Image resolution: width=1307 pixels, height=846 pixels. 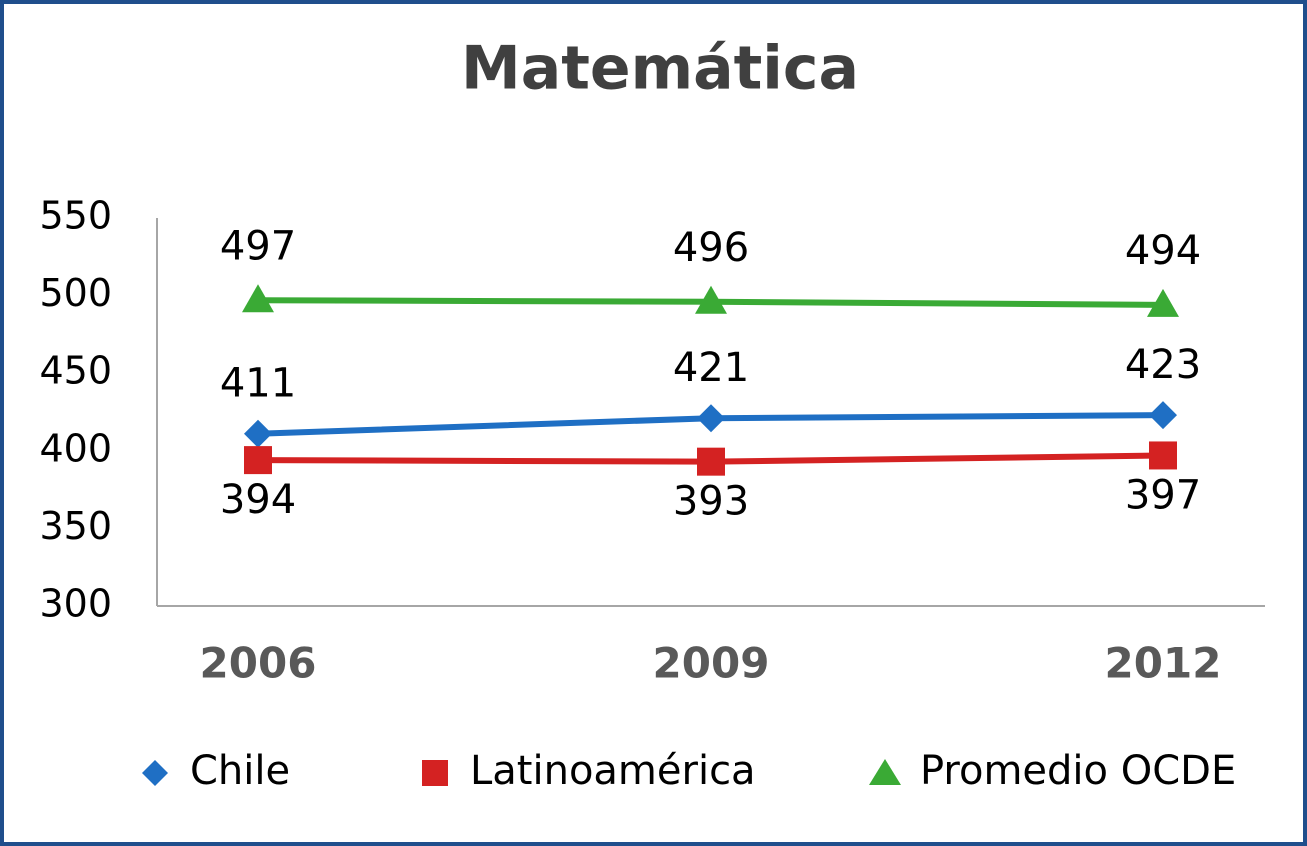 I want to click on y-tick-label: 450, so click(x=75, y=371).